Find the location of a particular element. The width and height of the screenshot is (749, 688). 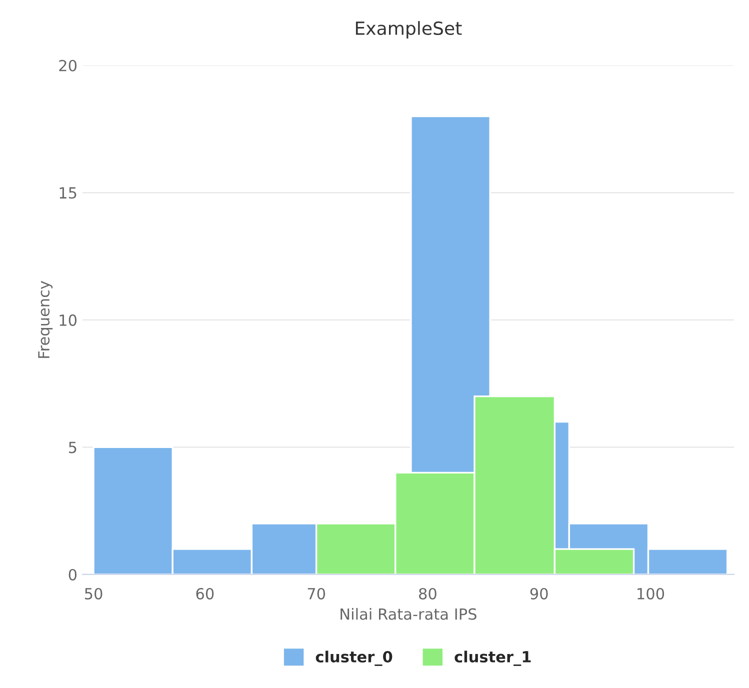

legend-label: cluster_0 is located at coordinates (354, 658).